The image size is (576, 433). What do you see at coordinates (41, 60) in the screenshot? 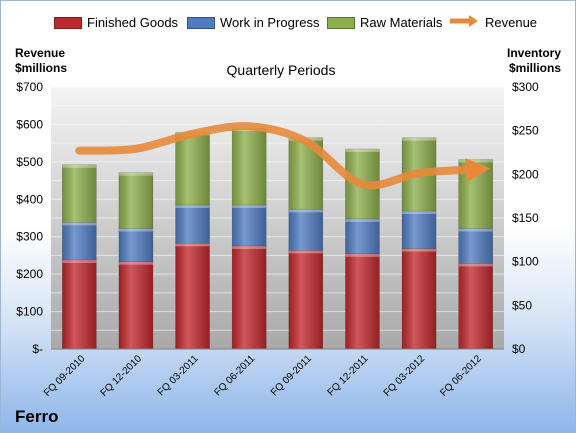
I see `left-axis-title: Revenue $millions` at bounding box center [41, 60].